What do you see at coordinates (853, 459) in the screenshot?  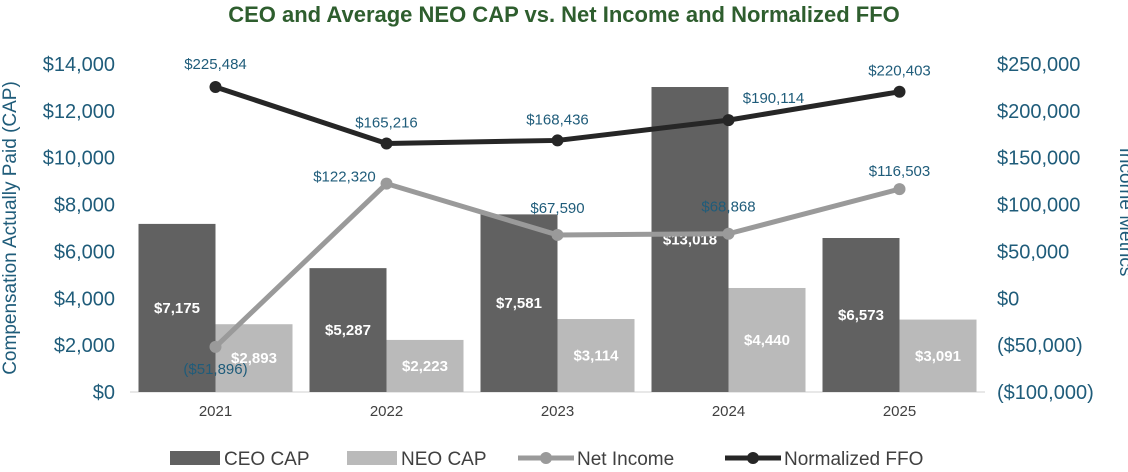 I see `legend-label: Normalized FFO` at bounding box center [853, 459].